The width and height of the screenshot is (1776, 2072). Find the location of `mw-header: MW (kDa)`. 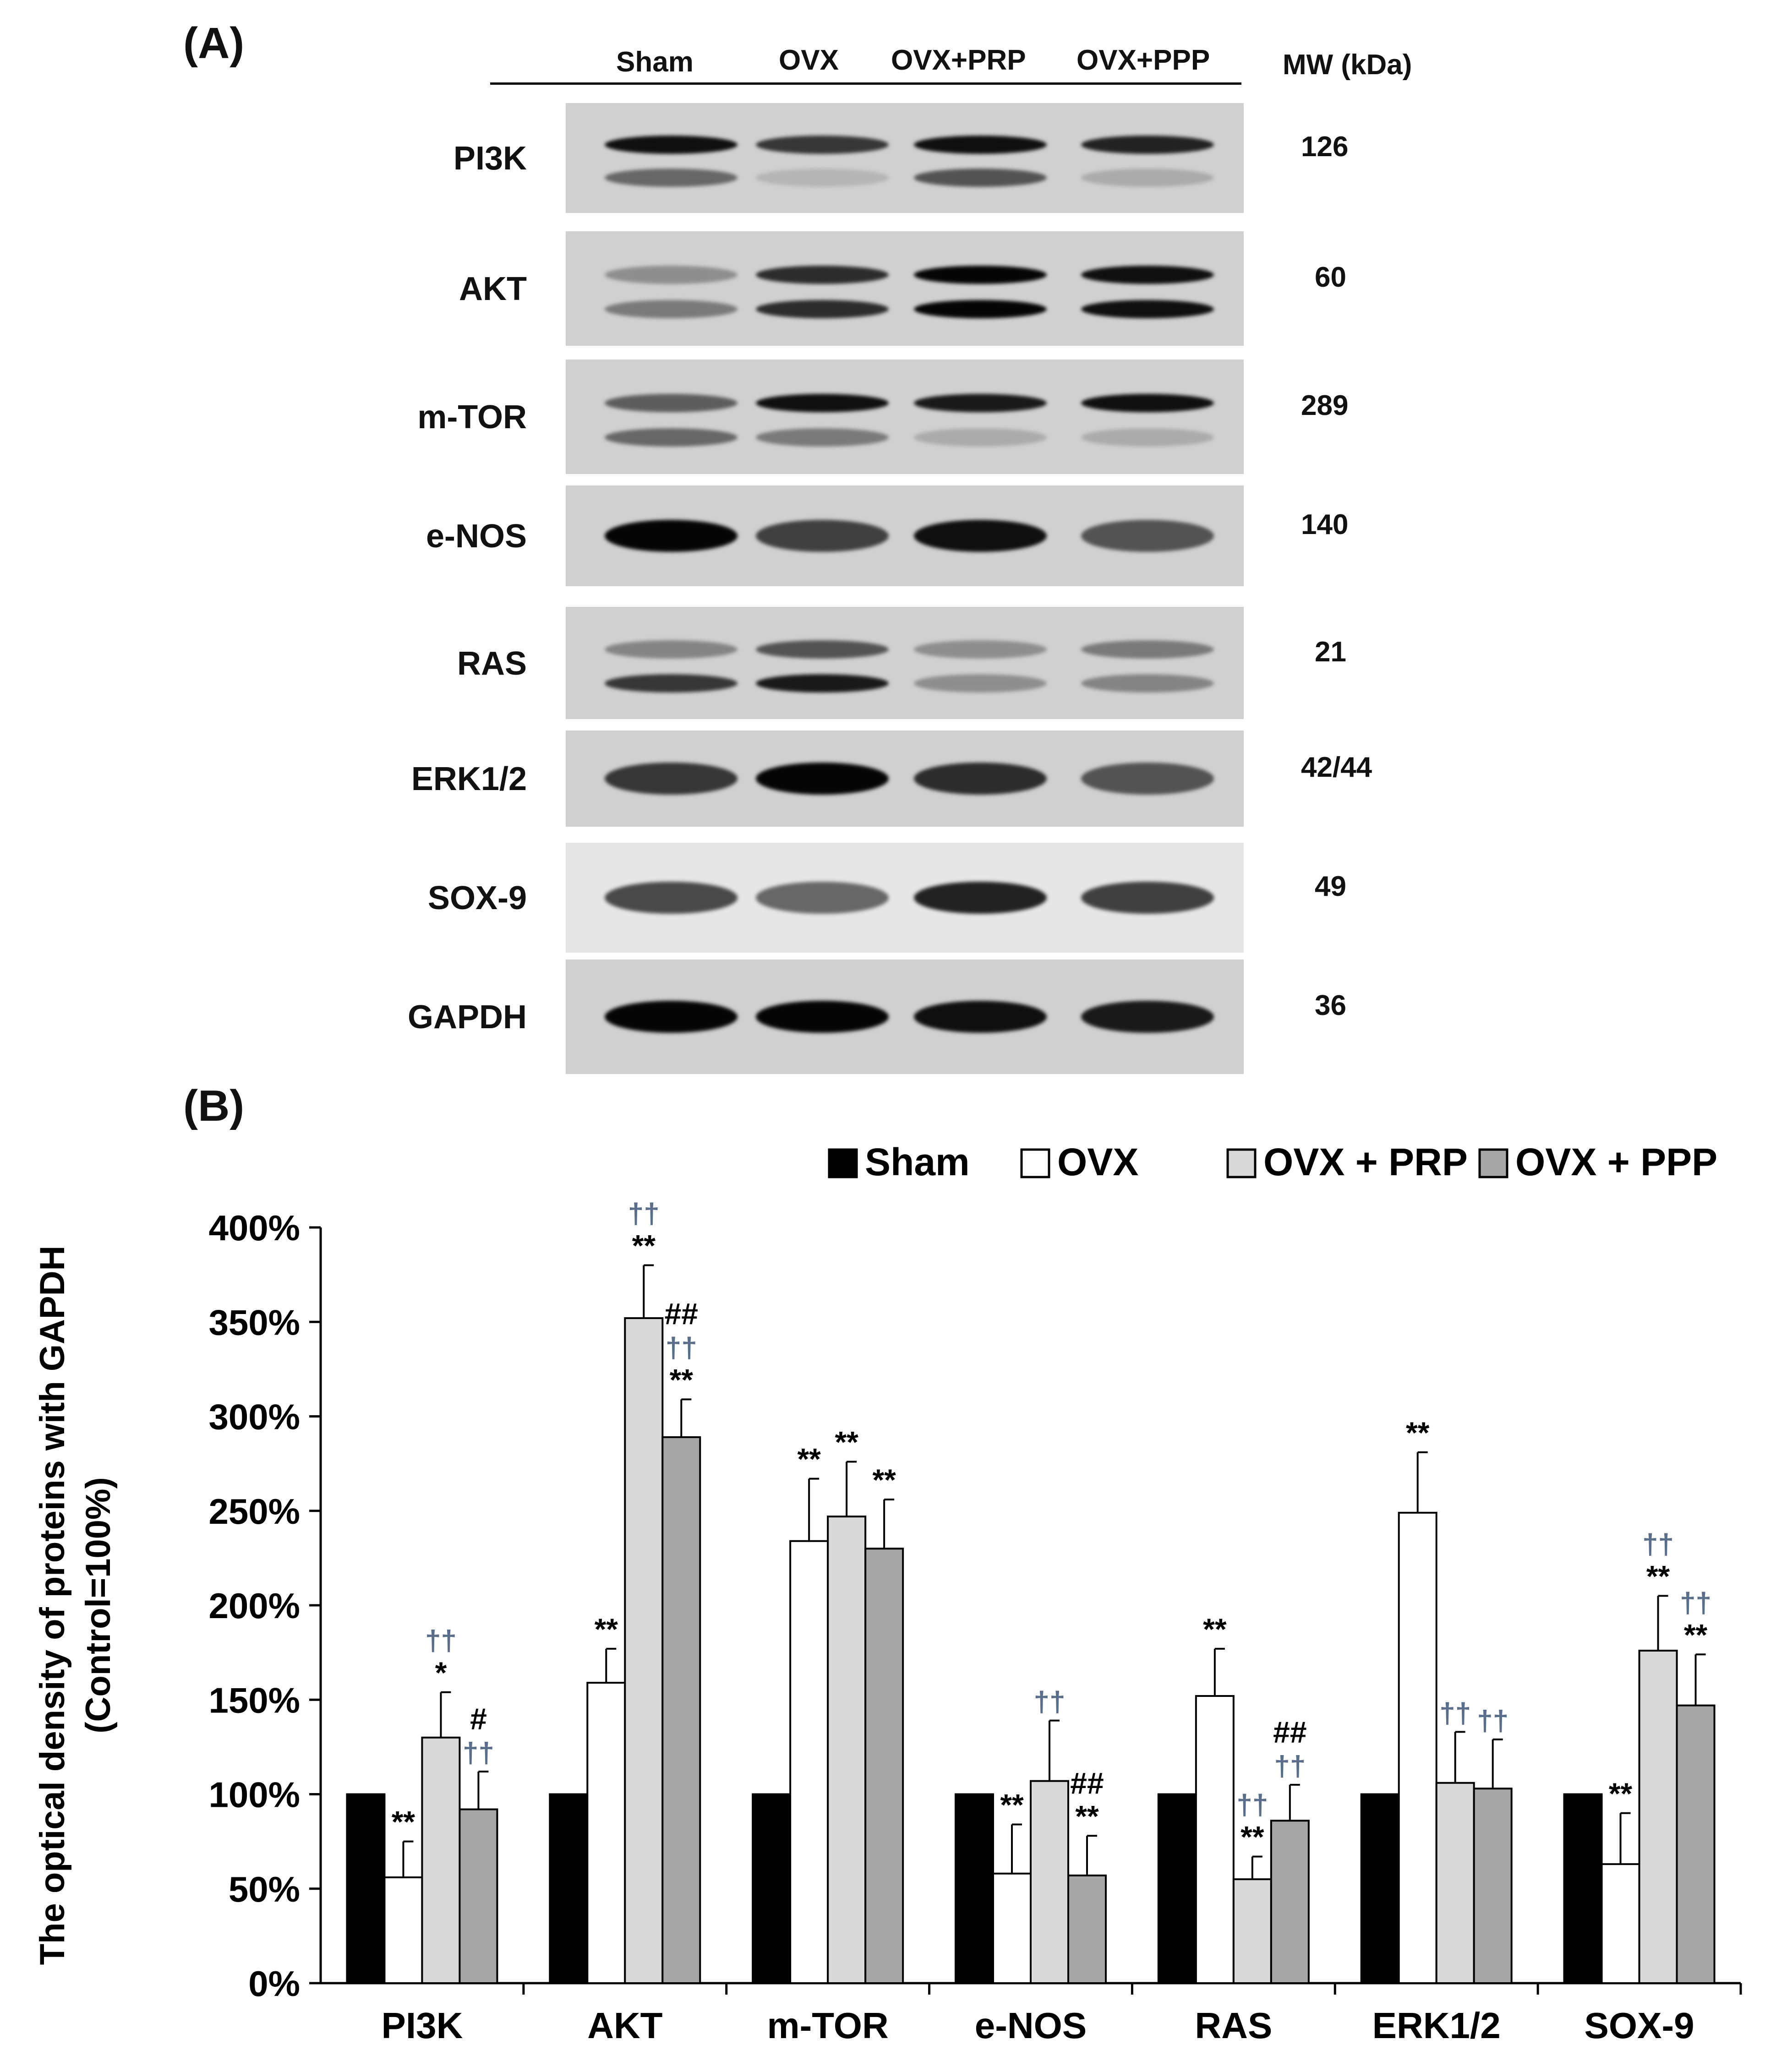

mw-header: MW (kDa) is located at coordinates (1347, 65).